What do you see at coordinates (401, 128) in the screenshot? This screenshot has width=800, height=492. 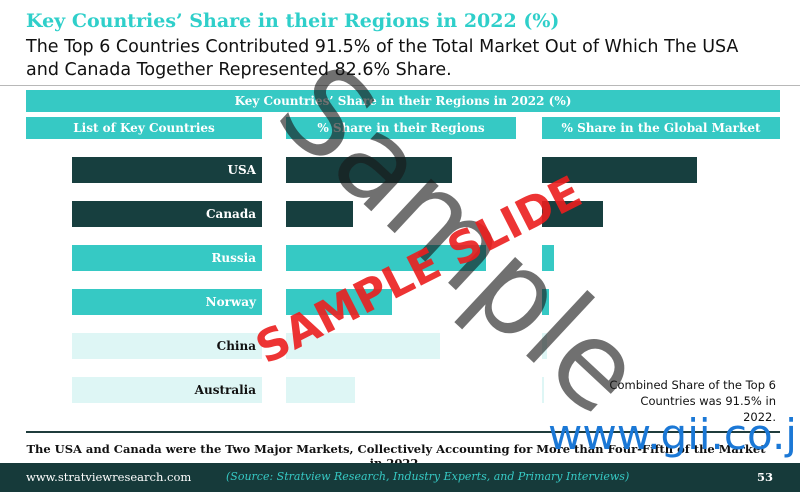 I see `column-header-regional-share: % Share in their Regions` at bounding box center [401, 128].